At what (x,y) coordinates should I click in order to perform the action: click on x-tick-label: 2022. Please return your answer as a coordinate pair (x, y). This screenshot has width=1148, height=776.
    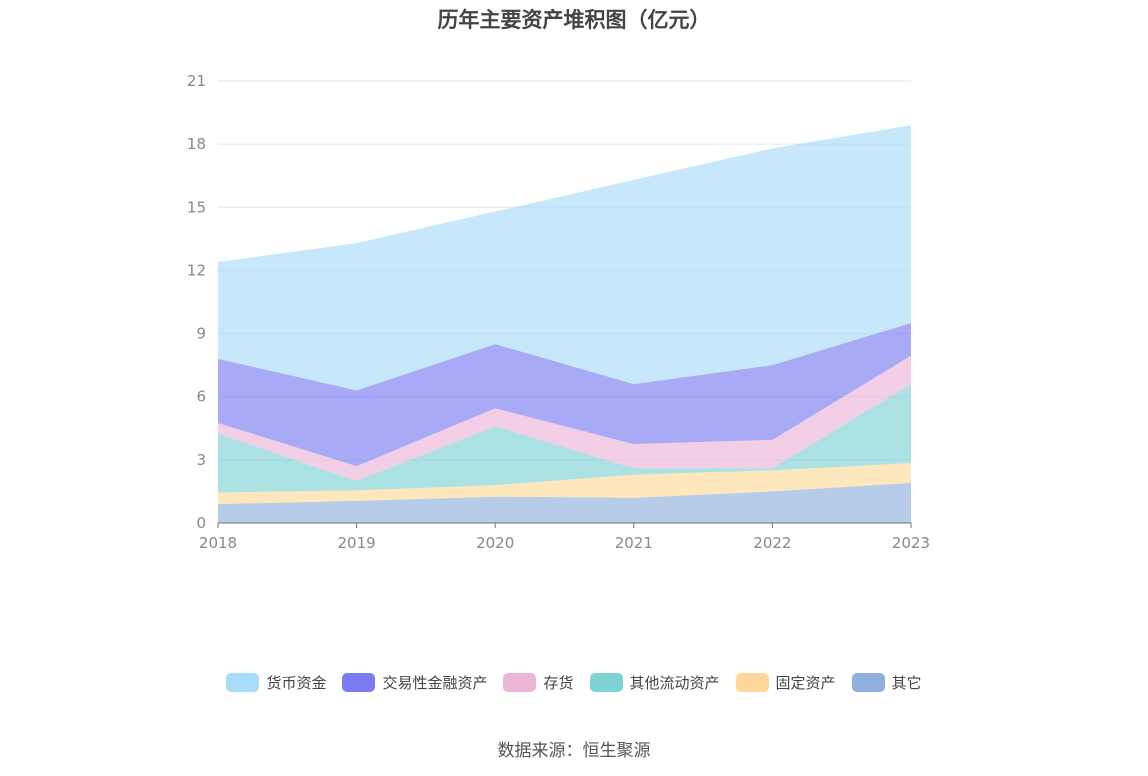
    Looking at the image, I should click on (772, 543).